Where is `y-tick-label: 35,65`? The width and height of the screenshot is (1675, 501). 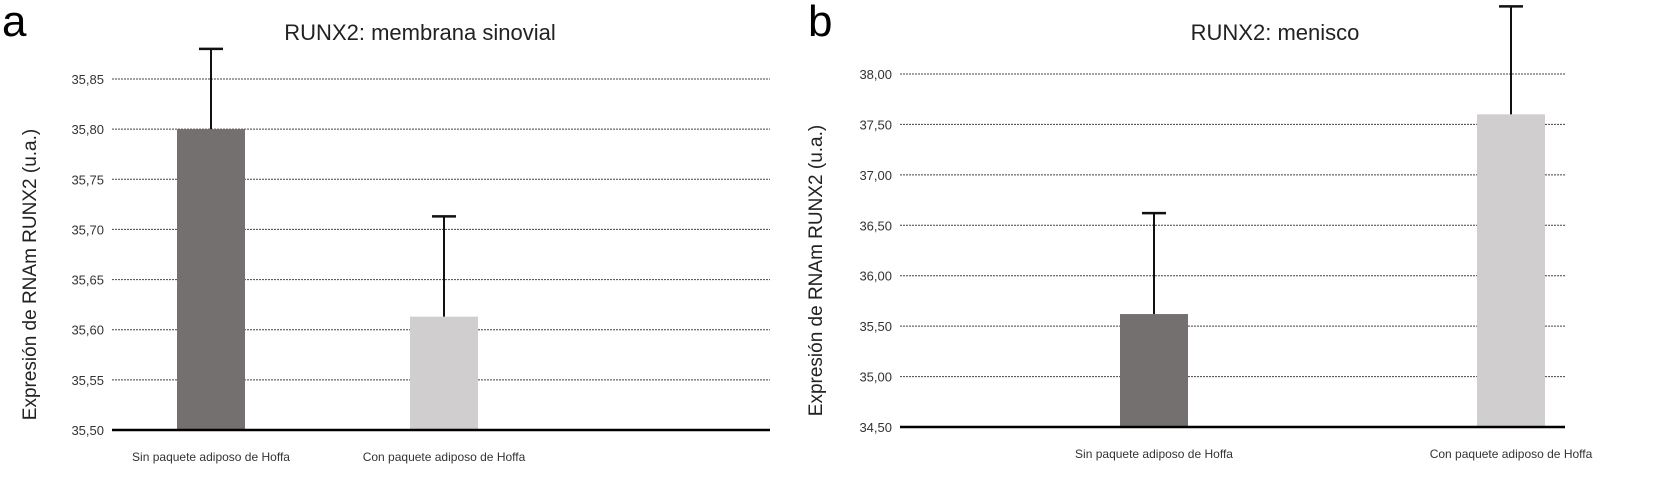
y-tick-label: 35,65 is located at coordinates (87, 280).